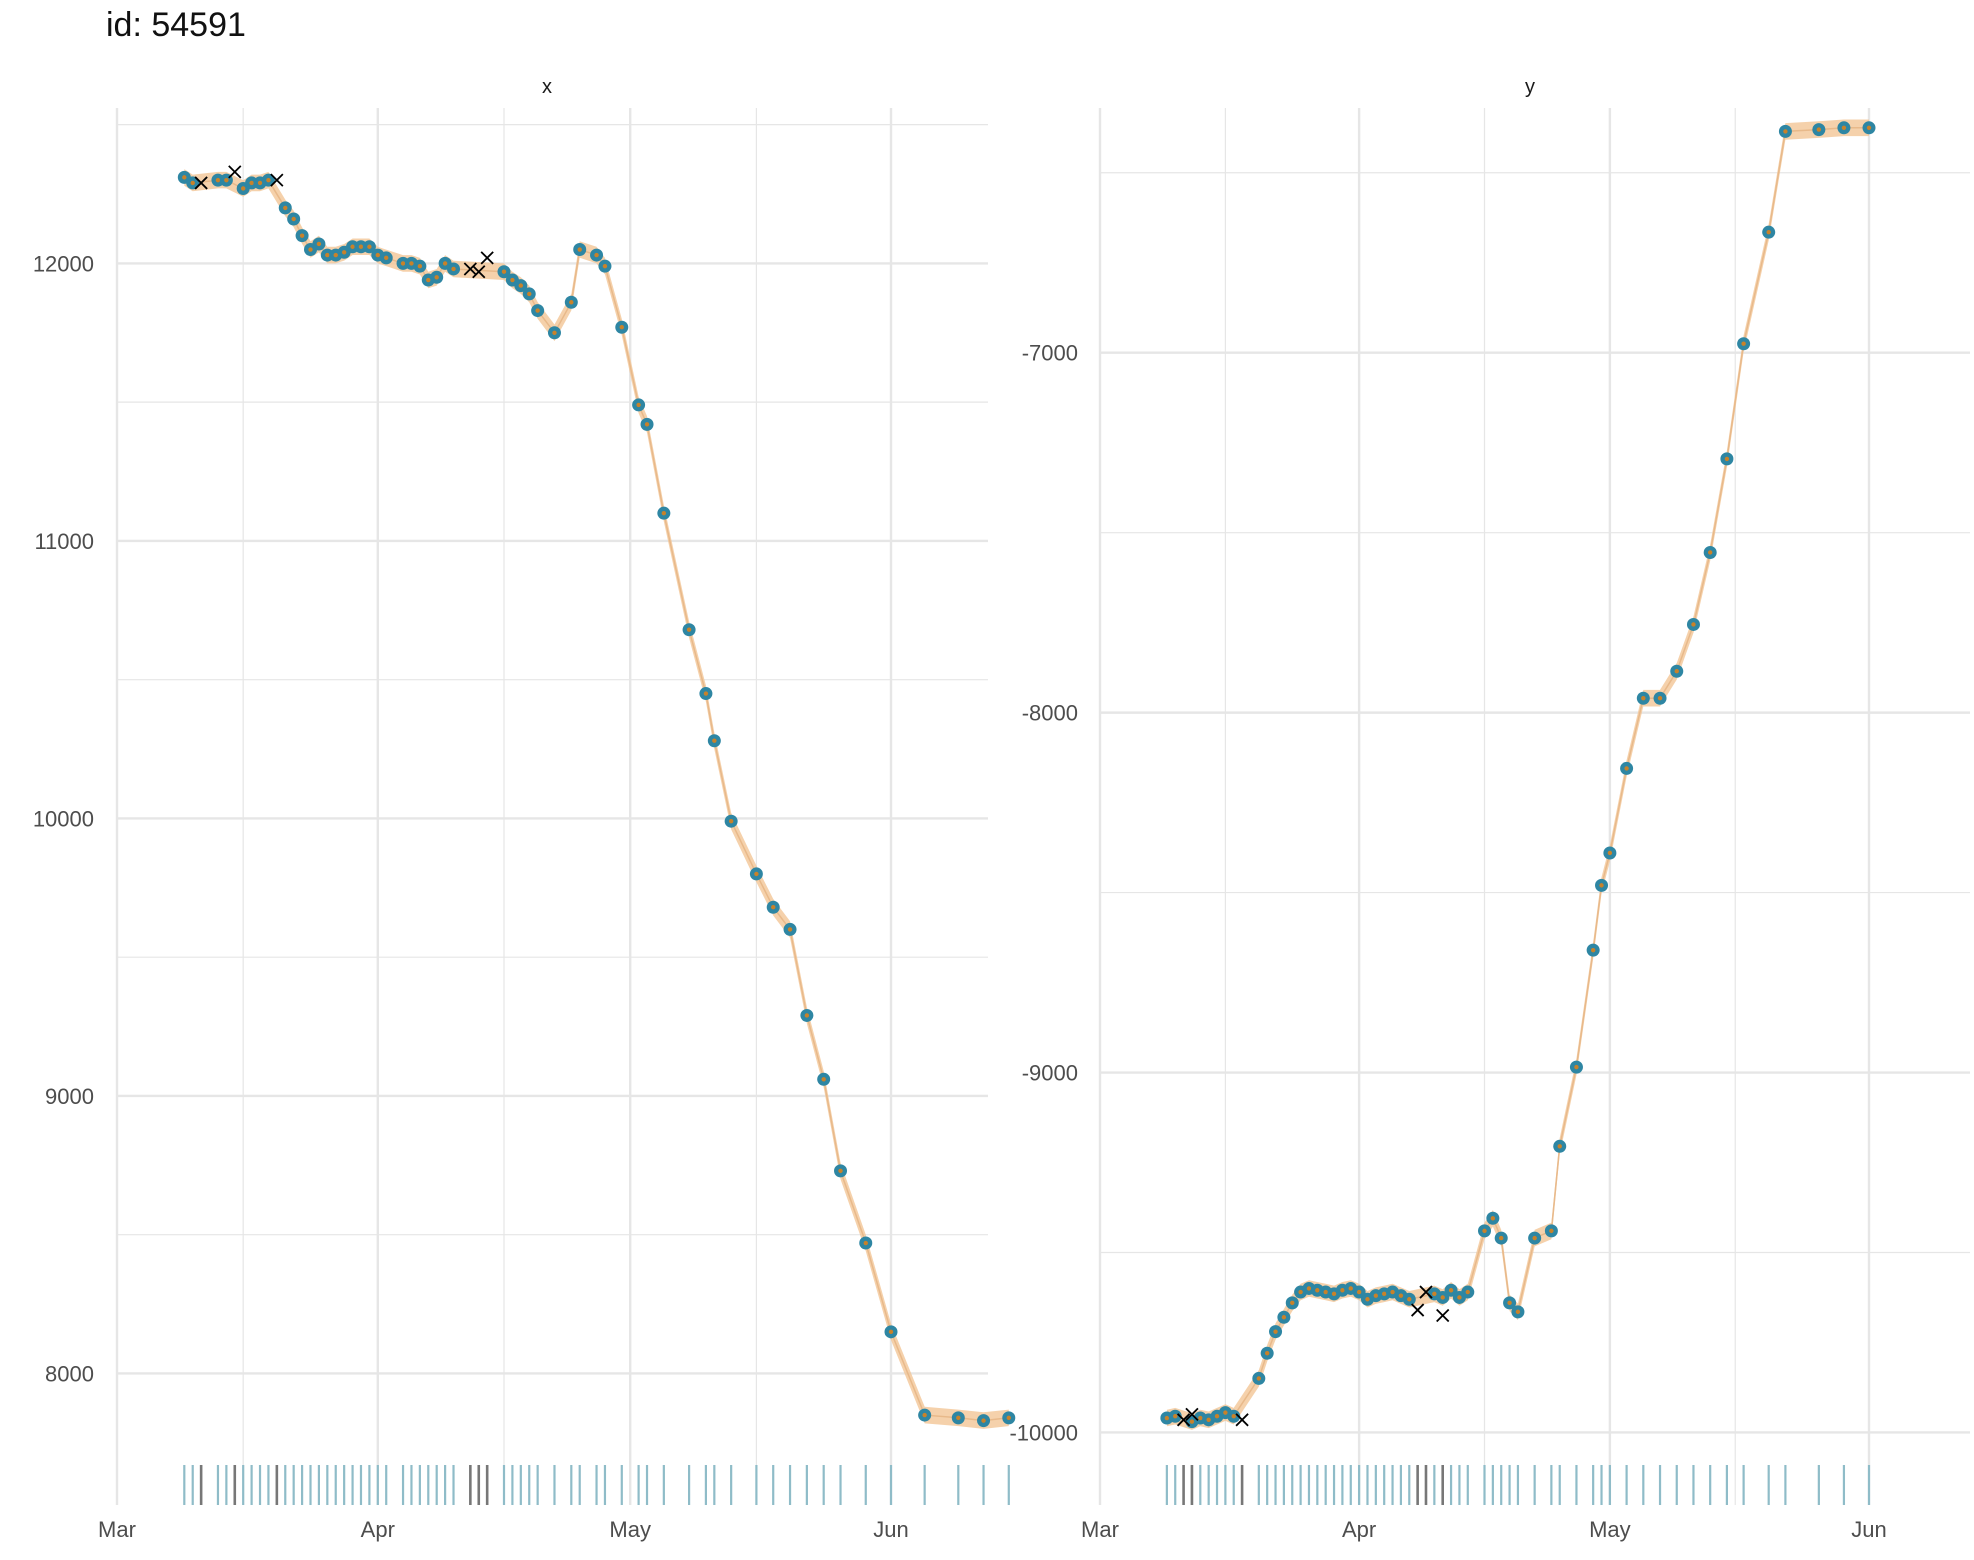 Image resolution: width=1974 pixels, height=1560 pixels. I want to click on y-tick-label: 11000, so click(64, 541).